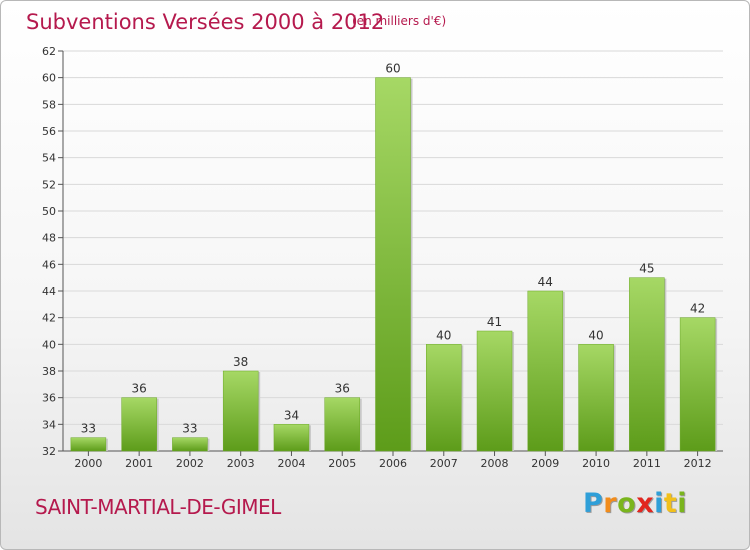  I want to click on x-tick-label: 2000, so click(88, 463).